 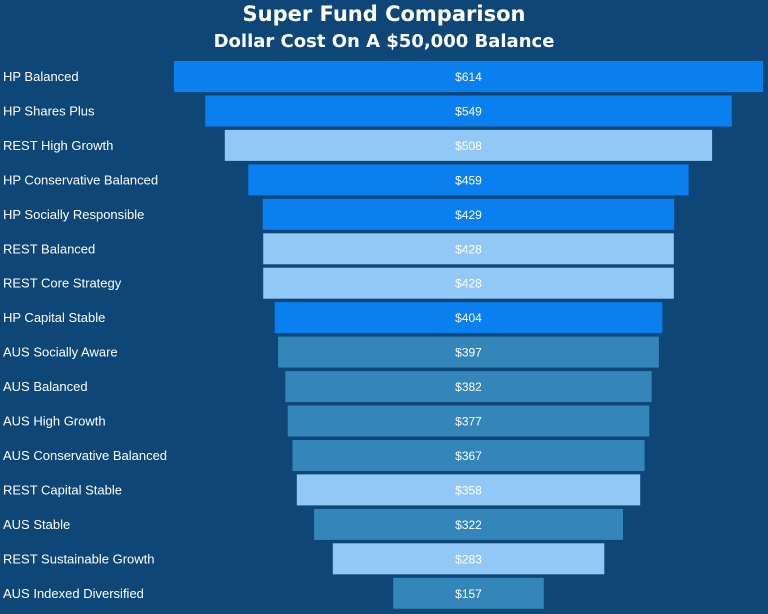 I want to click on category-label: AUS Stable, so click(x=36, y=524).